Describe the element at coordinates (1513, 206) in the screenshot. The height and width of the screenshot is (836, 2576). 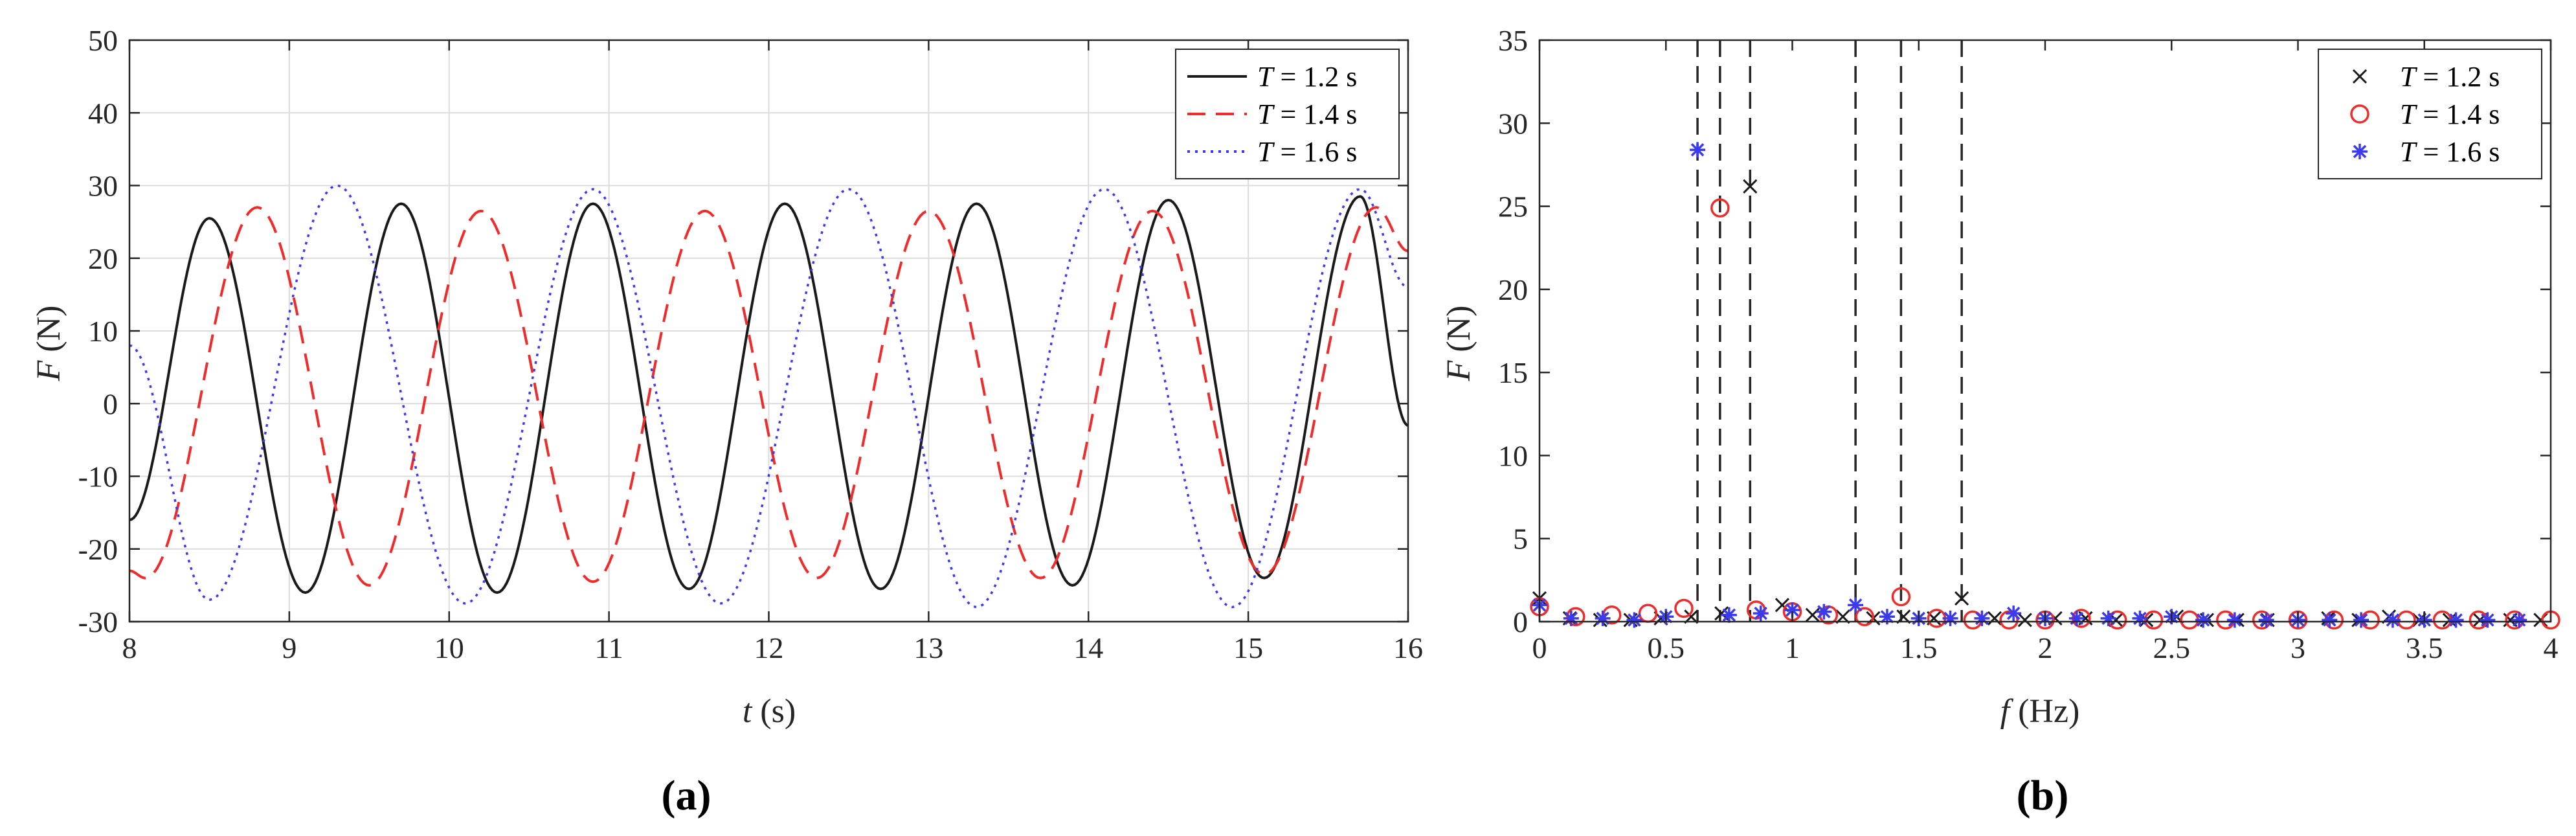
I see `chart-b-y-tick-label: 25` at that location.